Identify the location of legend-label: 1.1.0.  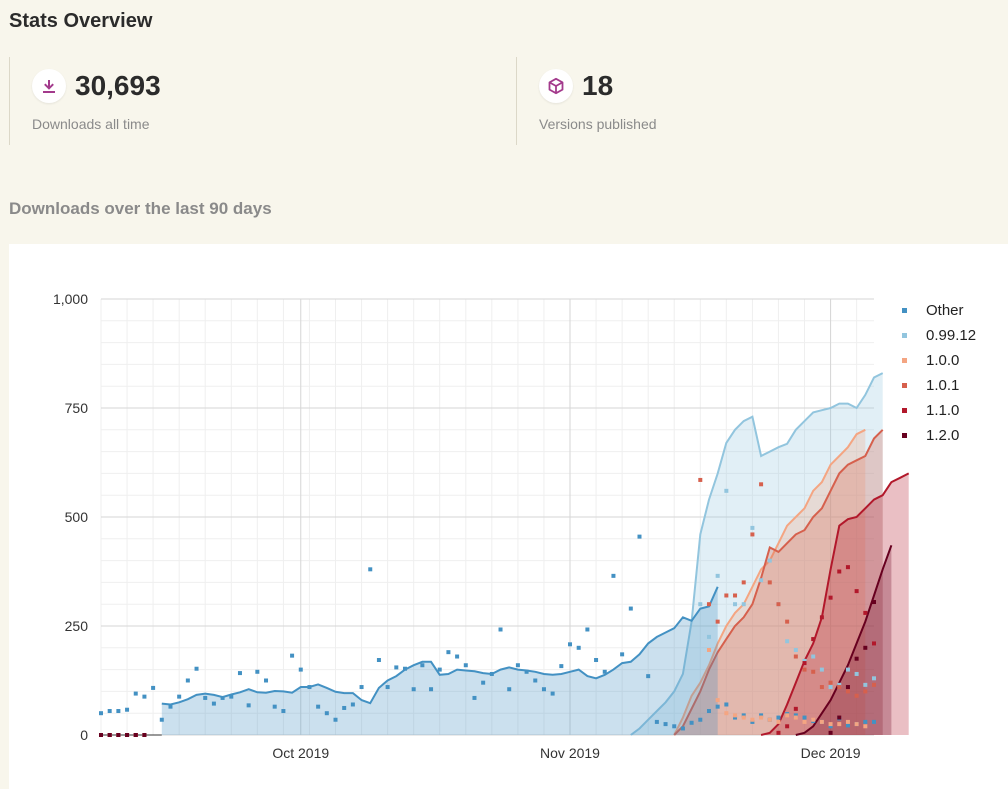
(943, 410).